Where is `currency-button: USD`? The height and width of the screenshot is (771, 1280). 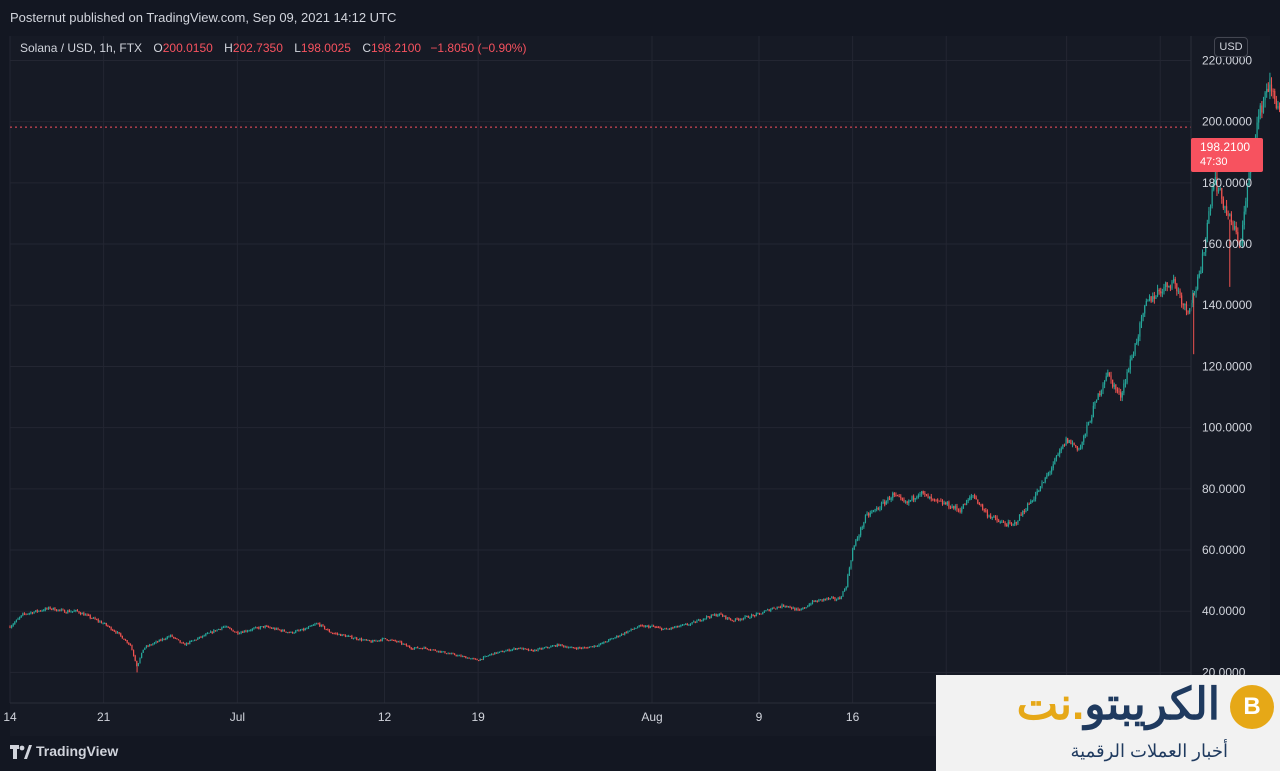 currency-button: USD is located at coordinates (1231, 47).